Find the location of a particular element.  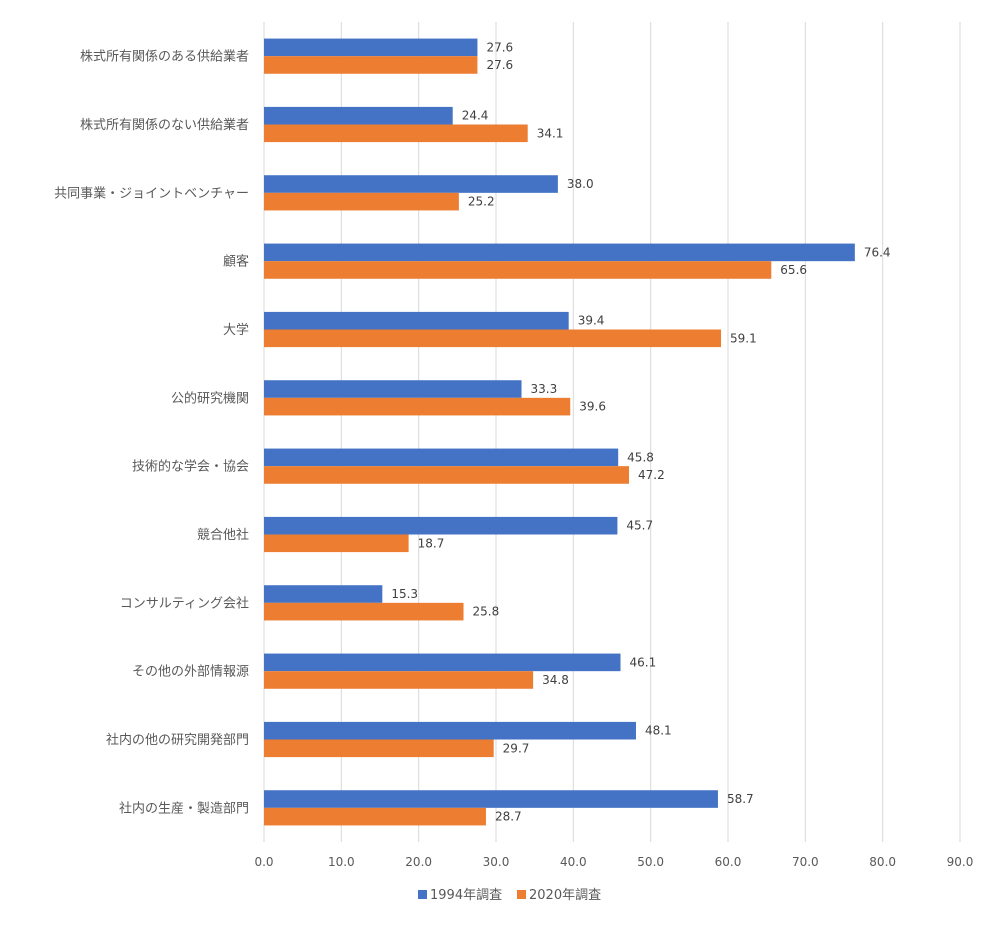

data-label: 25.2 is located at coordinates (481, 202).